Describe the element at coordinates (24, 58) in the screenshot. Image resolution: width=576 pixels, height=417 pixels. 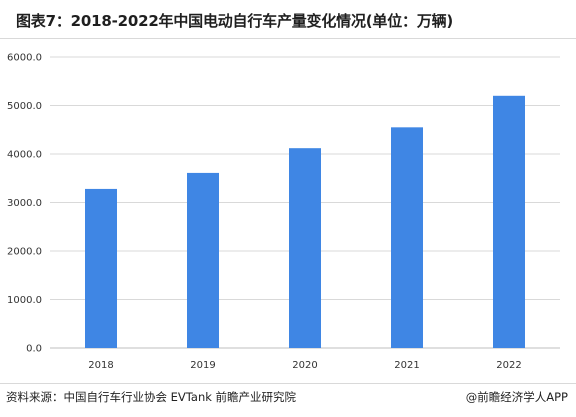
I see `y-tick-label: 6000.0` at that location.